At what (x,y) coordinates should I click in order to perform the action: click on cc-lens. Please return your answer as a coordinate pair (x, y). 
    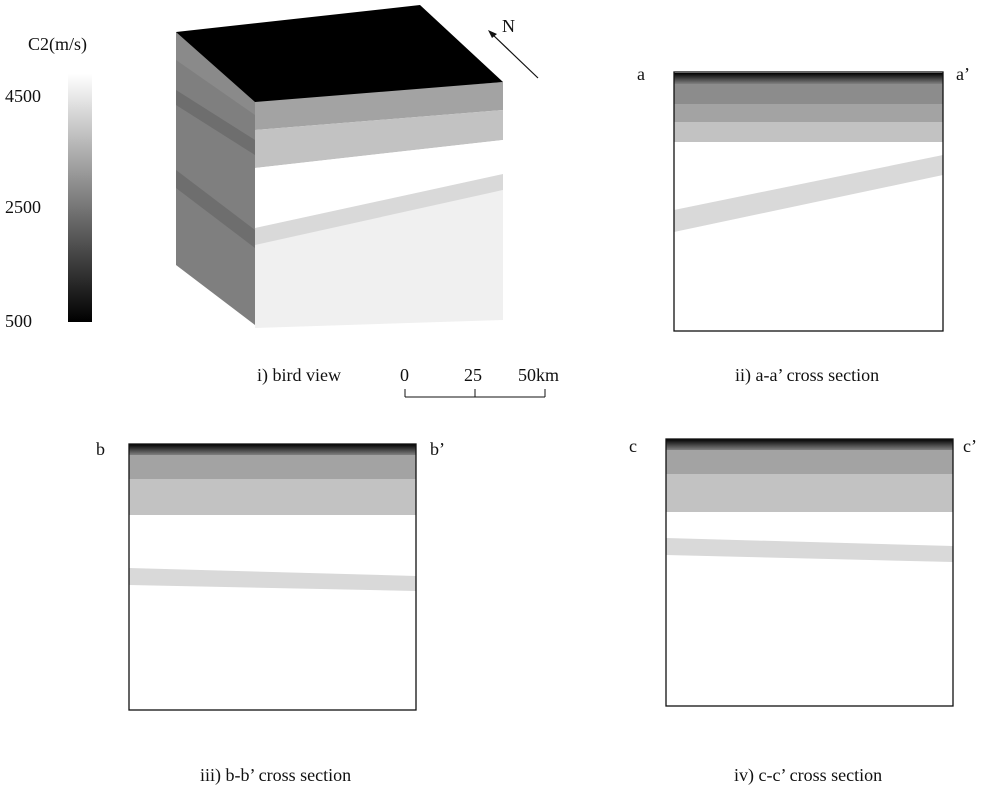
    Looking at the image, I should click on (809, 550).